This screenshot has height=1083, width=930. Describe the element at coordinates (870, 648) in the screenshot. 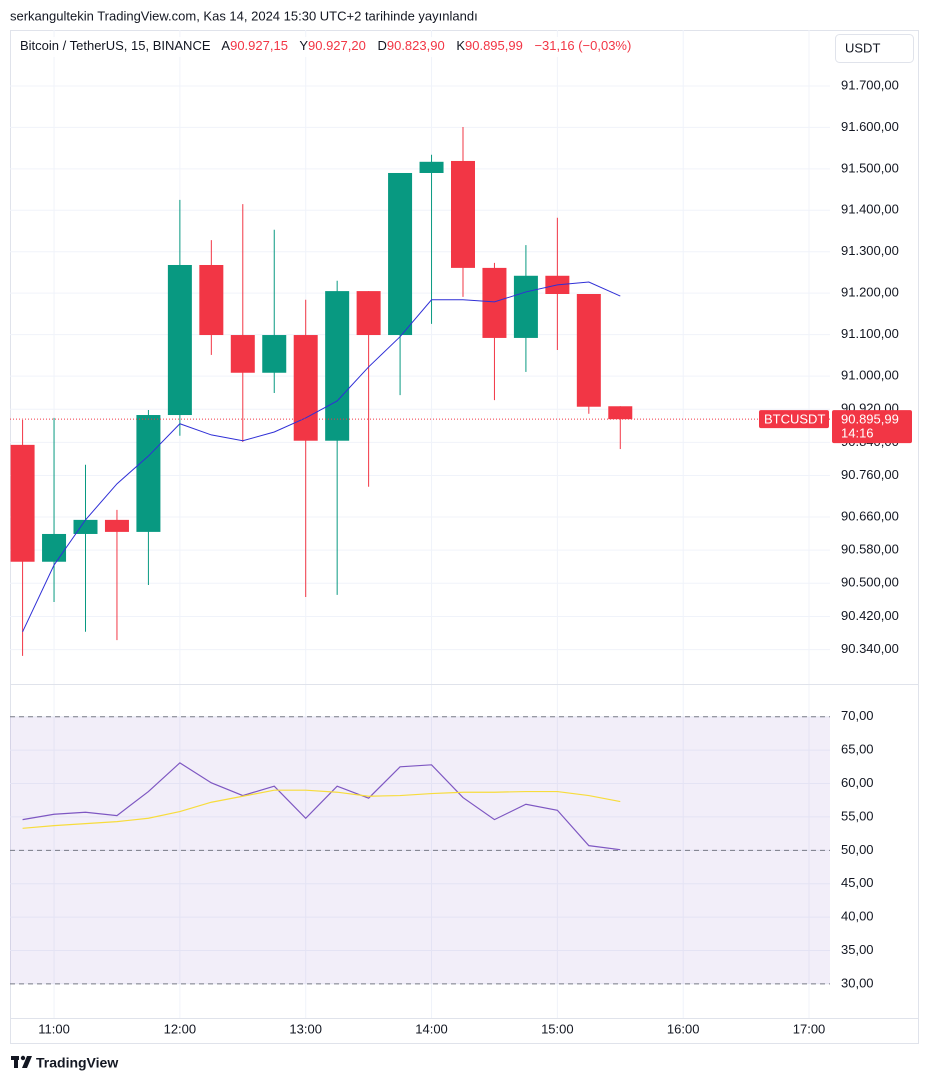

I see `y-tick-label: 90.340,00` at that location.